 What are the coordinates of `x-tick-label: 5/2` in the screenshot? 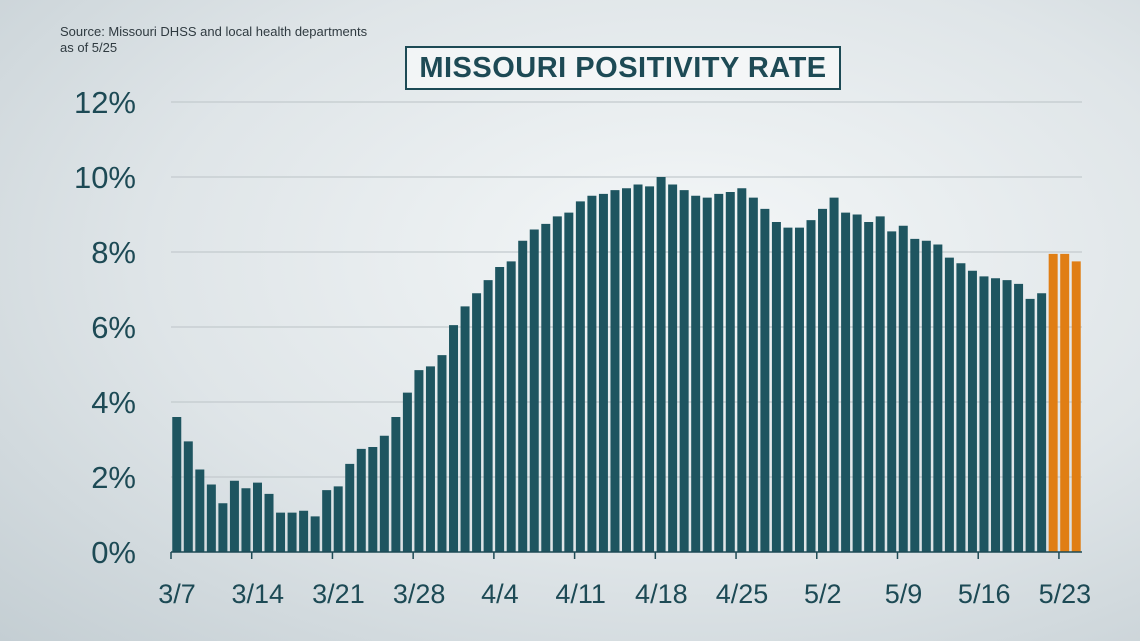 It's located at (823, 594).